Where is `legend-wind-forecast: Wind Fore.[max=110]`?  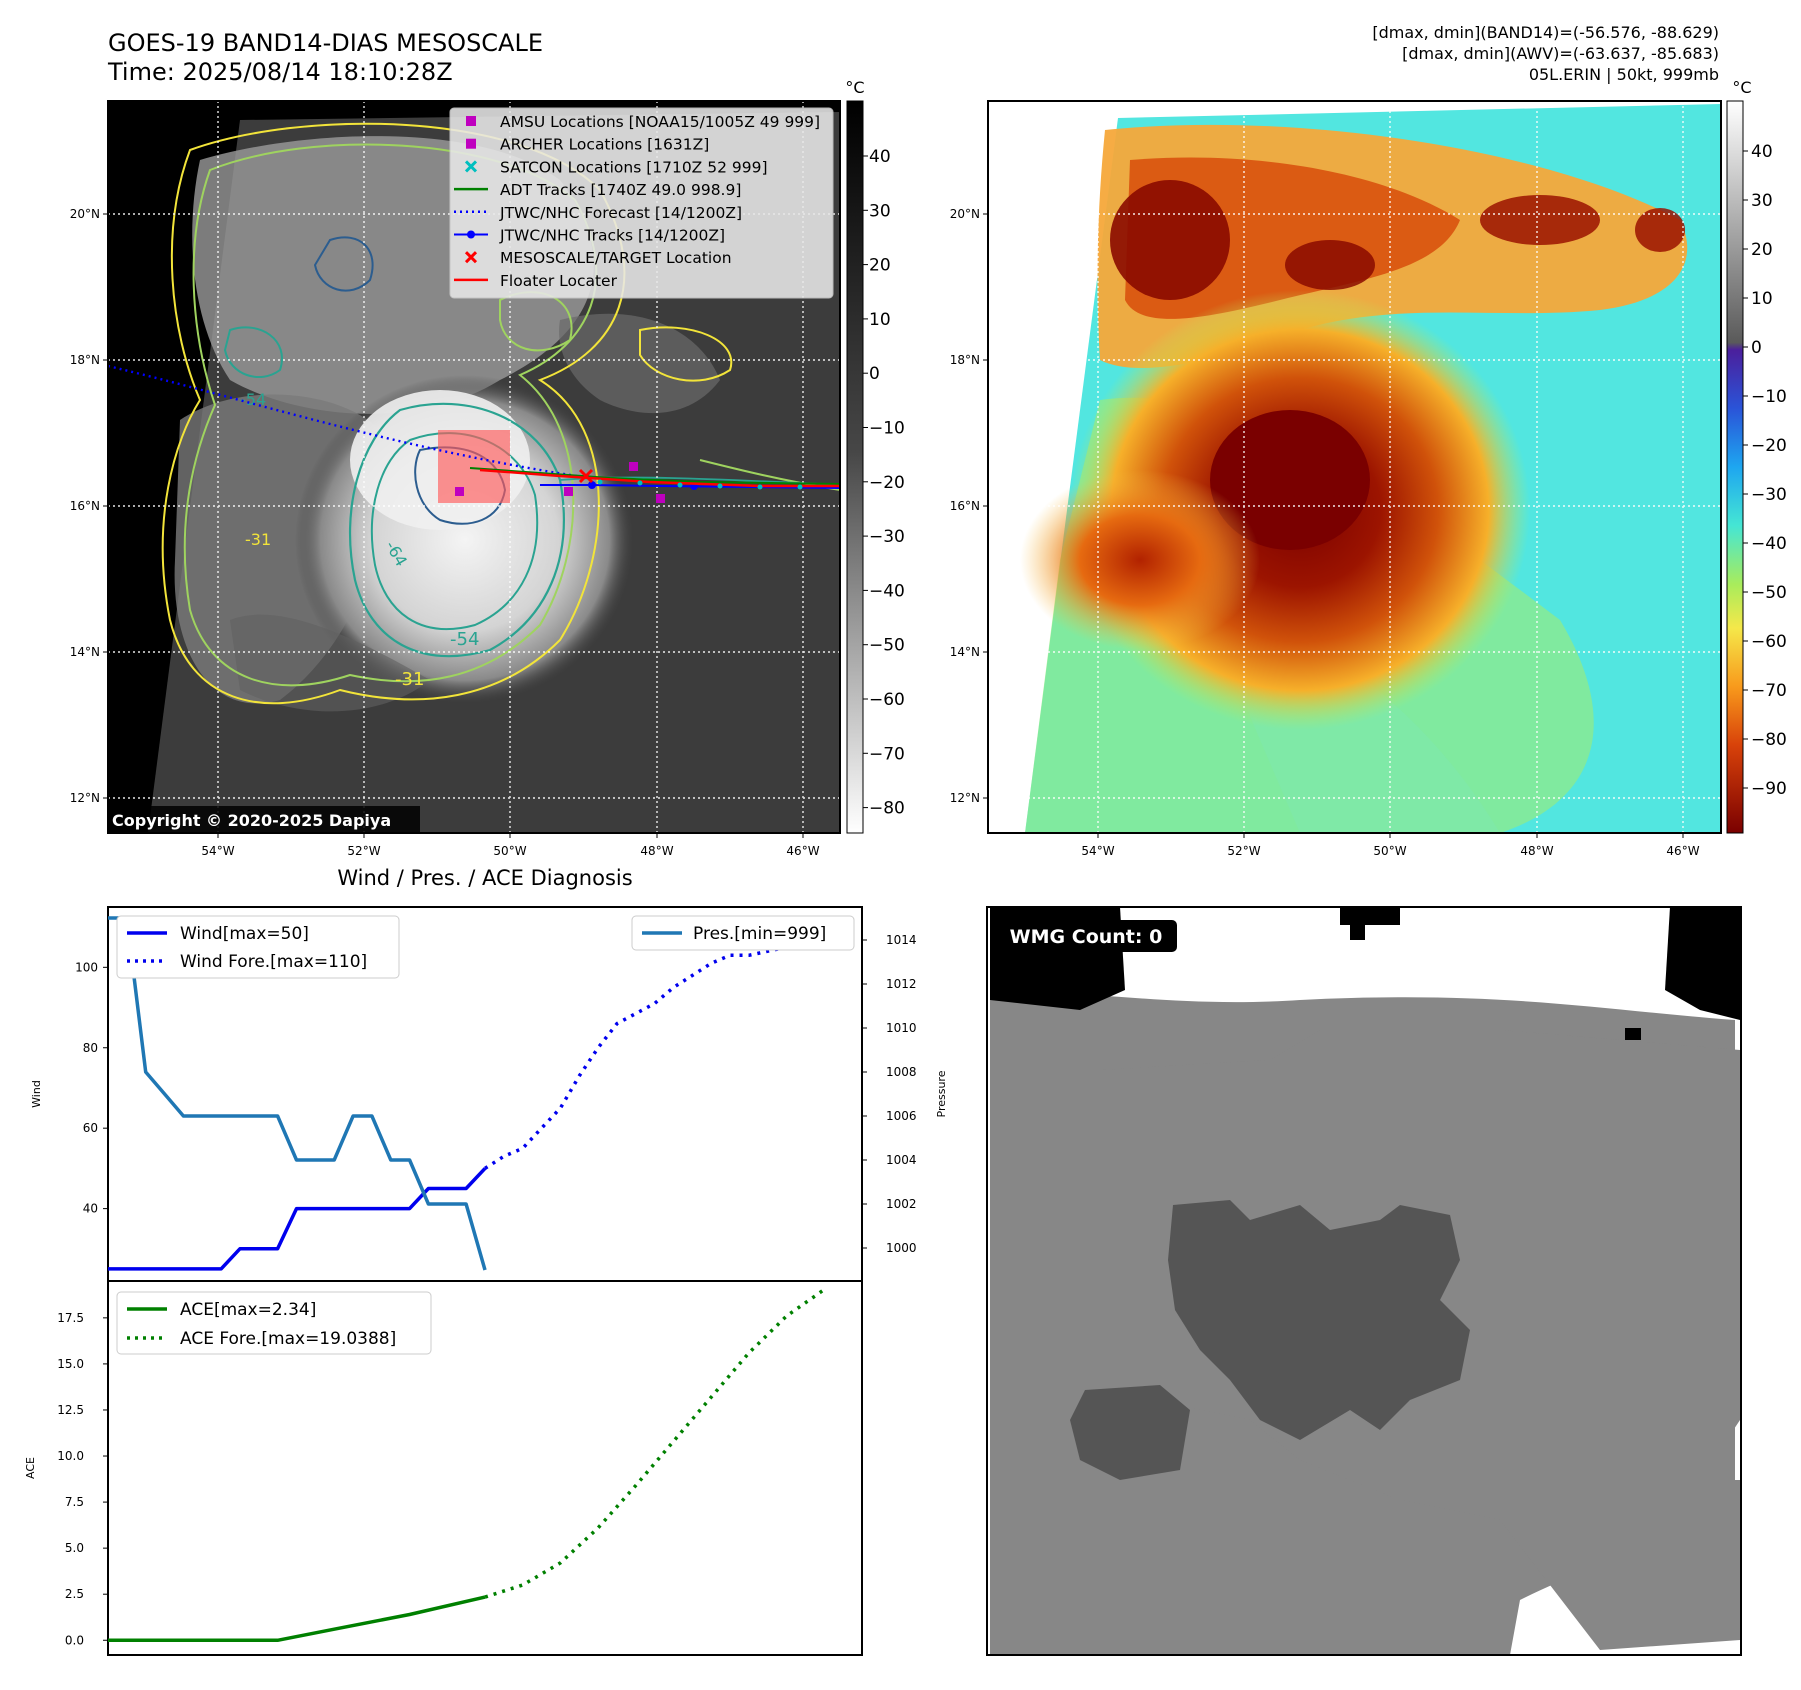 legend-wind-forecast: Wind Fore.[max=110] is located at coordinates (273, 962).